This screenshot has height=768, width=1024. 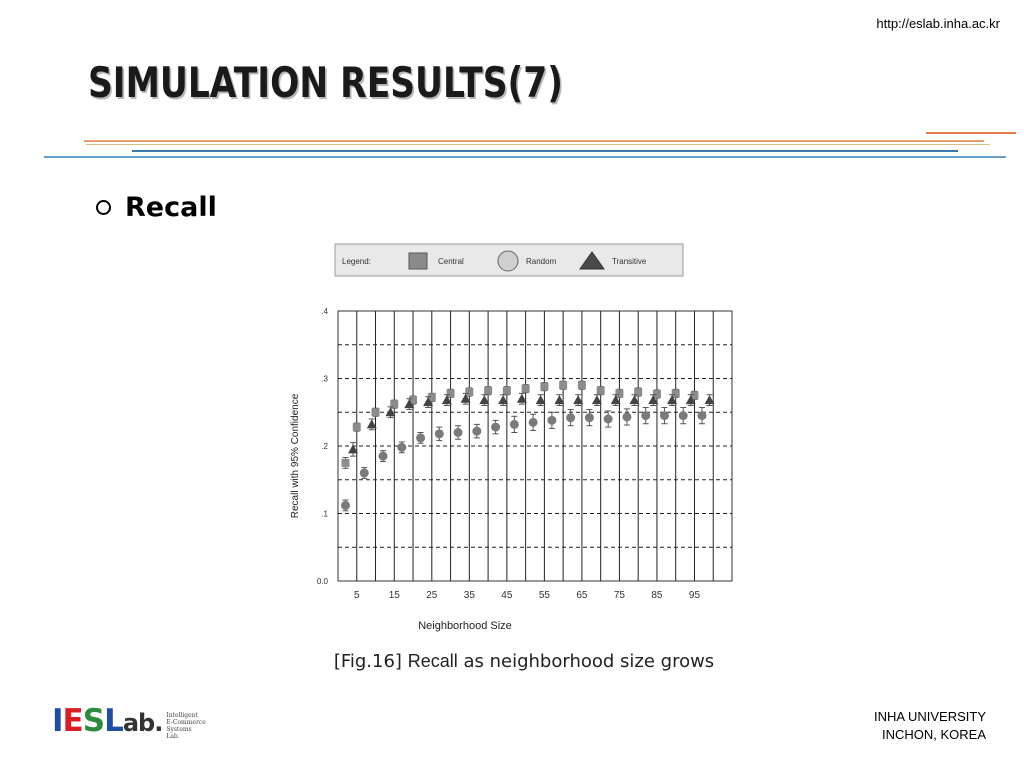 I want to click on legend-label: Transitive, so click(x=629, y=261).